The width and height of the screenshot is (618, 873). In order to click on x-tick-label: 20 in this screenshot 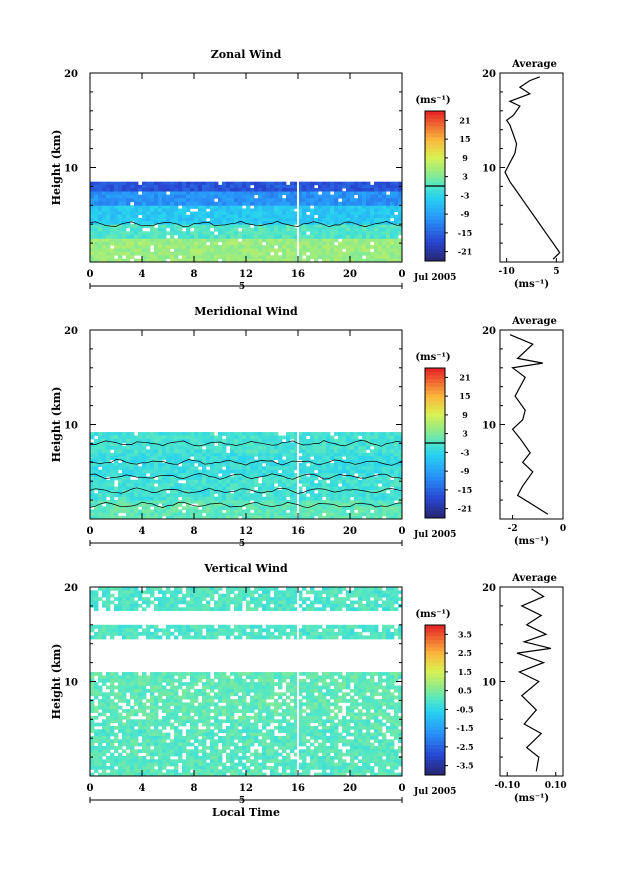, I will do `click(350, 274)`.